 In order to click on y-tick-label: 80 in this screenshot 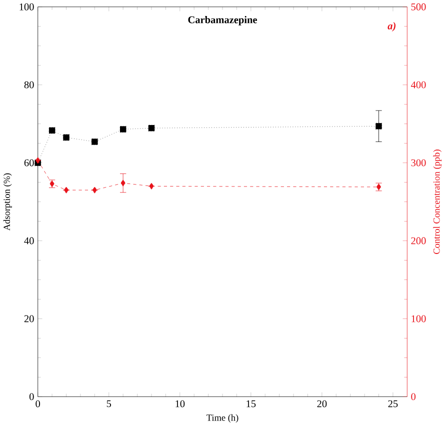, I will do `click(29, 84)`.